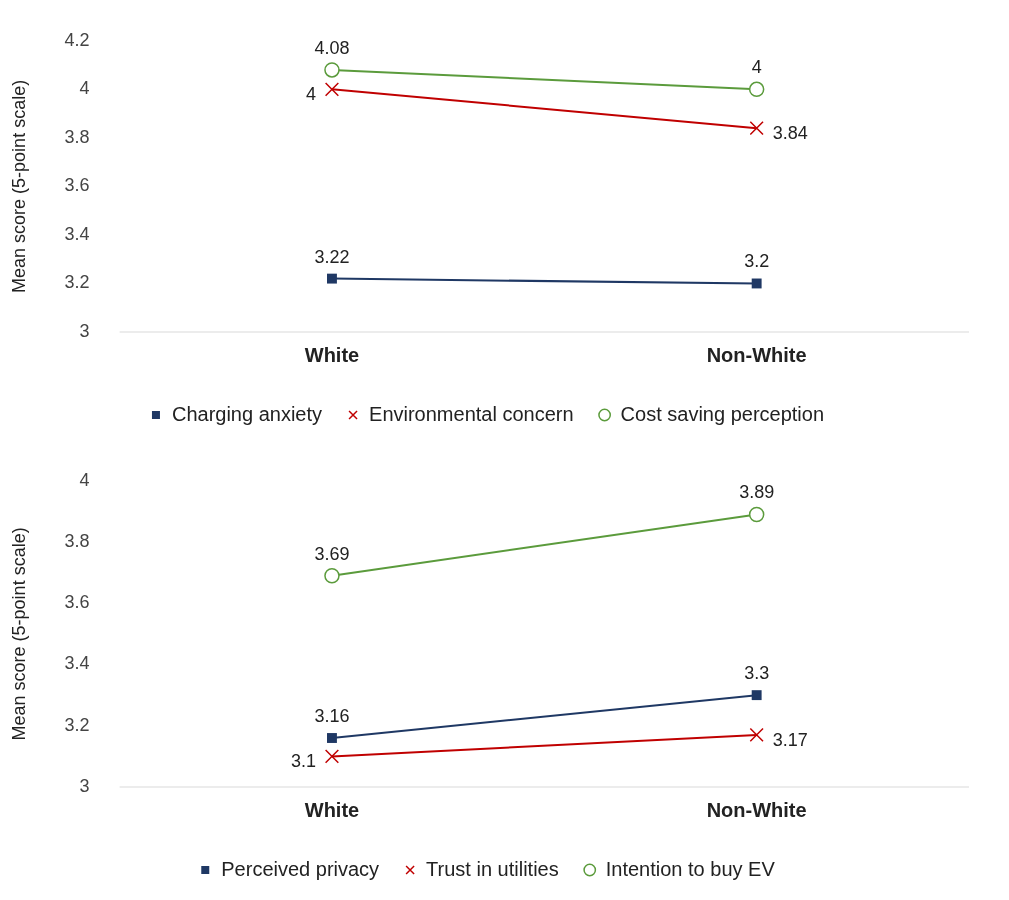  Describe the element at coordinates (332, 553) in the screenshot. I see `data-label: 3.69` at that location.